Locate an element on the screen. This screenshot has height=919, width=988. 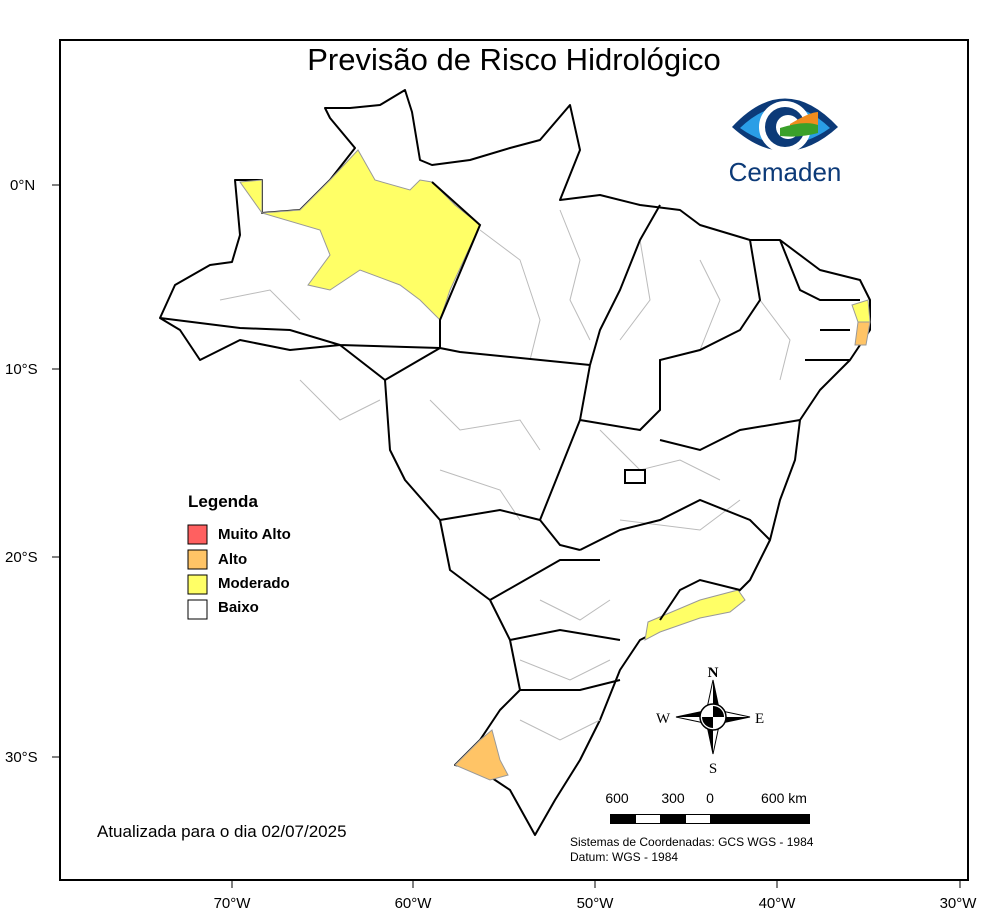
legend-swatch-moderado is located at coordinates (197, 584).